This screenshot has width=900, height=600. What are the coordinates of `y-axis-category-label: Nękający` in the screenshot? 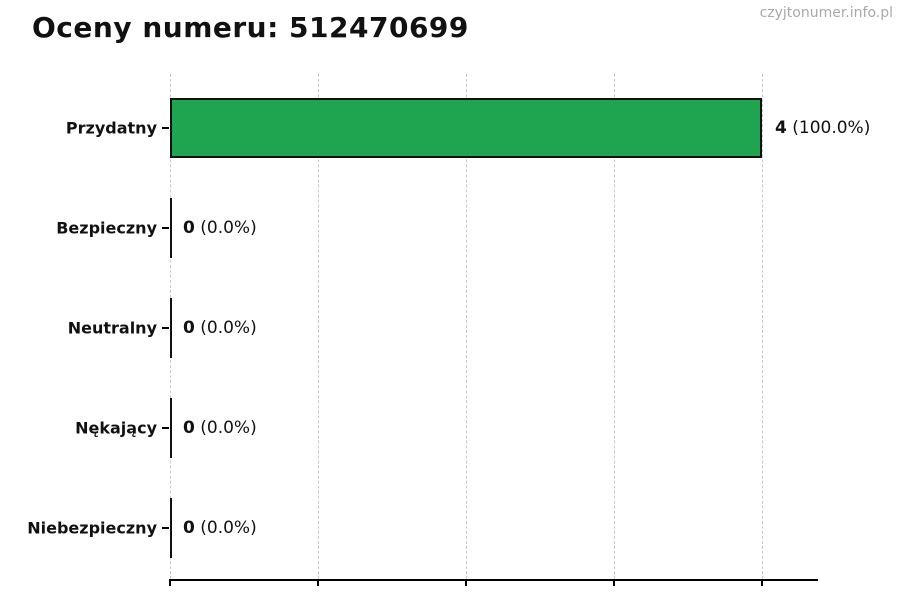 It's located at (116, 428).